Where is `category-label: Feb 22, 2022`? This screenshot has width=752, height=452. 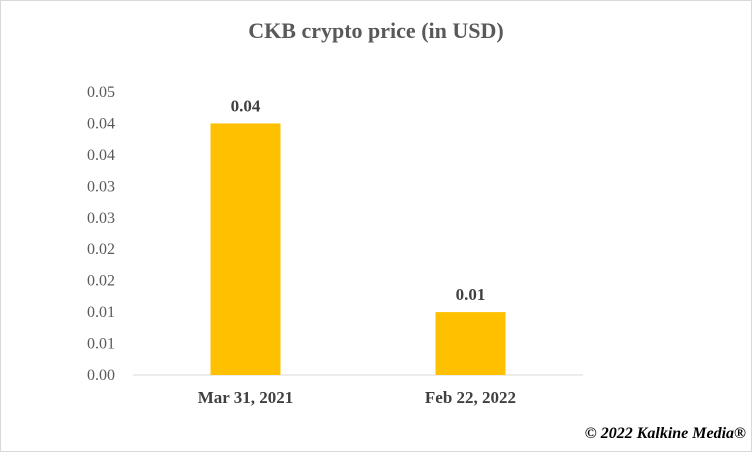 category-label: Feb 22, 2022 is located at coordinates (470, 397).